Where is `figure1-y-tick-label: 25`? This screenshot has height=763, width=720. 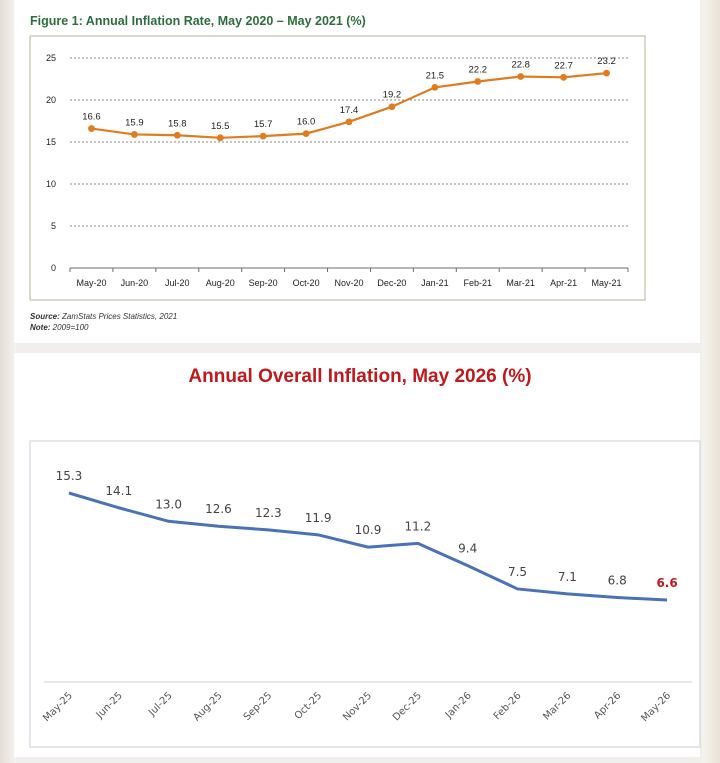 figure1-y-tick-label: 25 is located at coordinates (51, 58).